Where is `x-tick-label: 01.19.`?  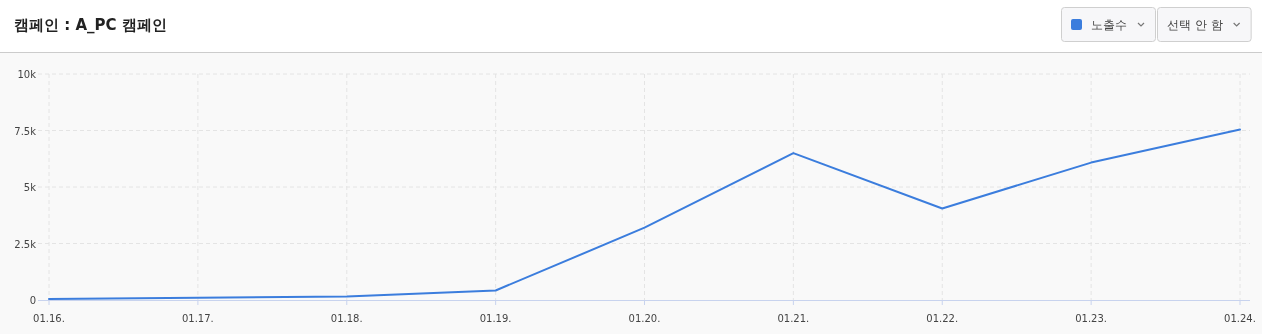 x-tick-label: 01.19. is located at coordinates (495, 318).